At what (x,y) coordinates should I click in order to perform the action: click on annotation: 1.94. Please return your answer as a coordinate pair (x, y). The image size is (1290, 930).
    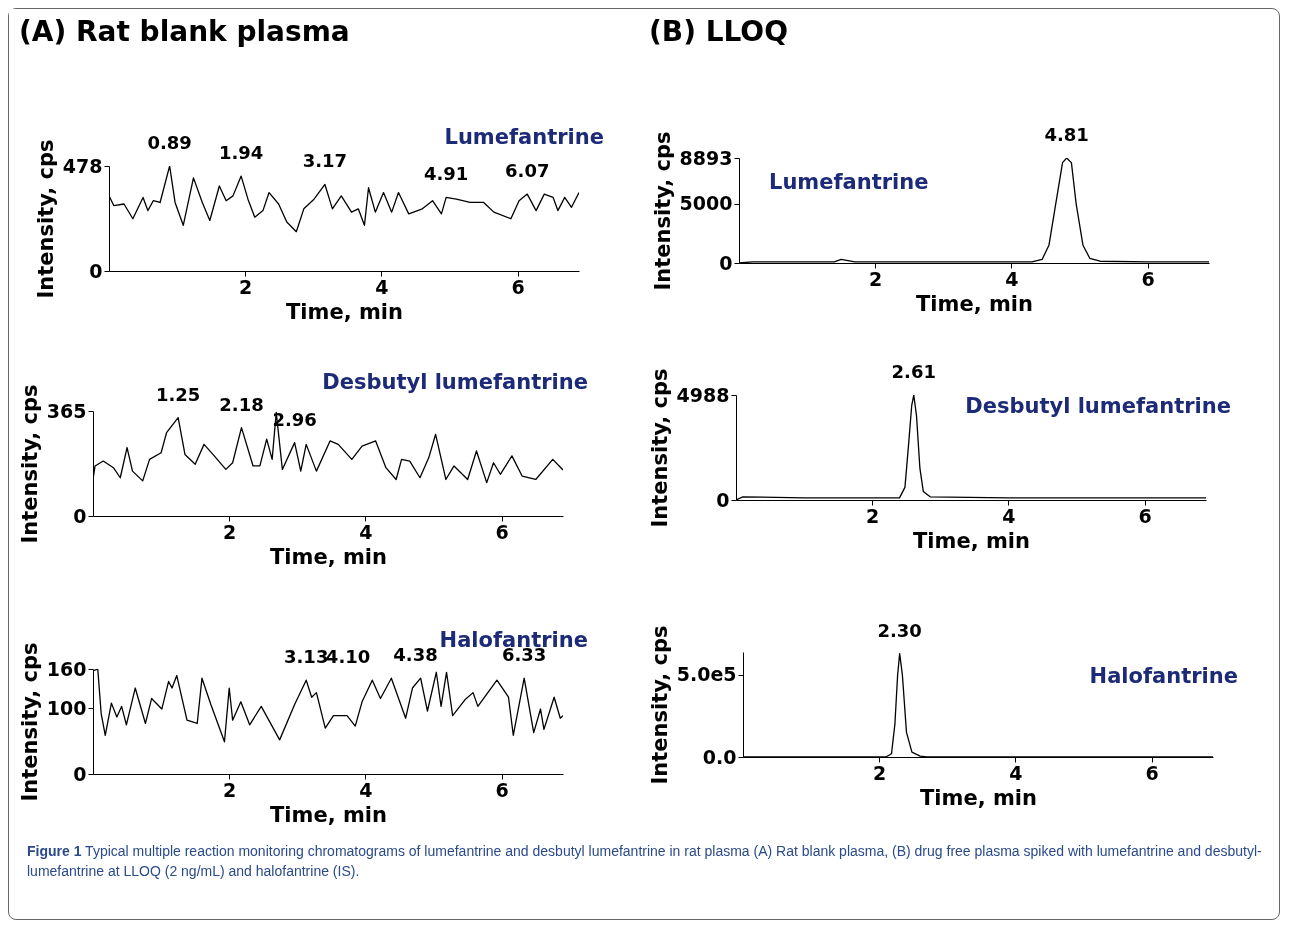
    Looking at the image, I should click on (241, 153).